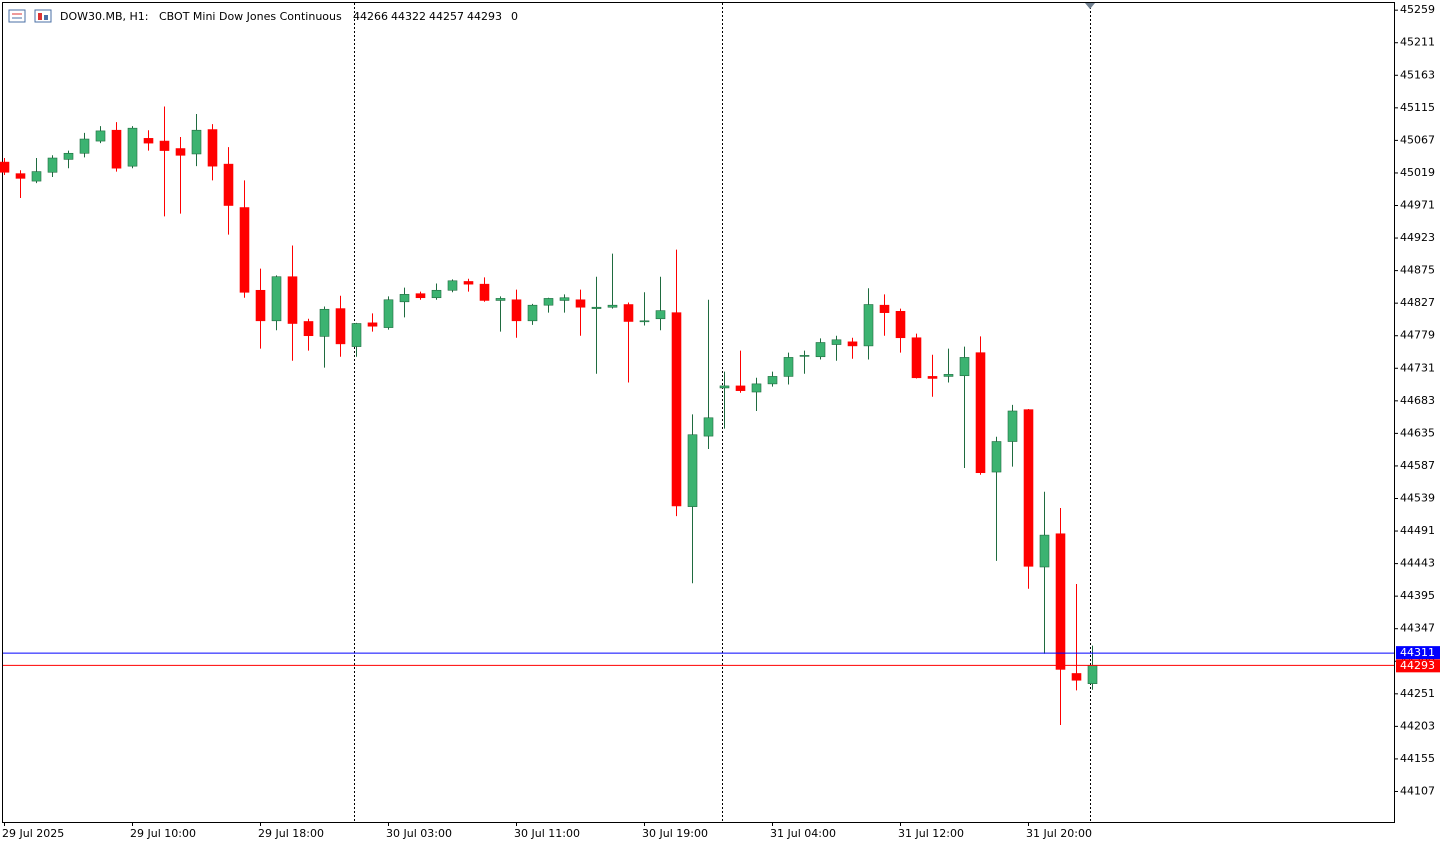 The width and height of the screenshot is (1447, 846). What do you see at coordinates (33, 833) in the screenshot?
I see `x-tick-label: 29 Jul 2025` at bounding box center [33, 833].